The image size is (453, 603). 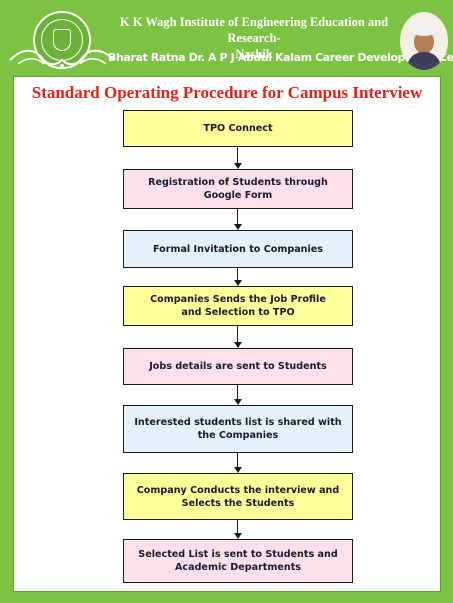 I want to click on flow-step-5: Jobs details are sent to Students, so click(x=238, y=366).